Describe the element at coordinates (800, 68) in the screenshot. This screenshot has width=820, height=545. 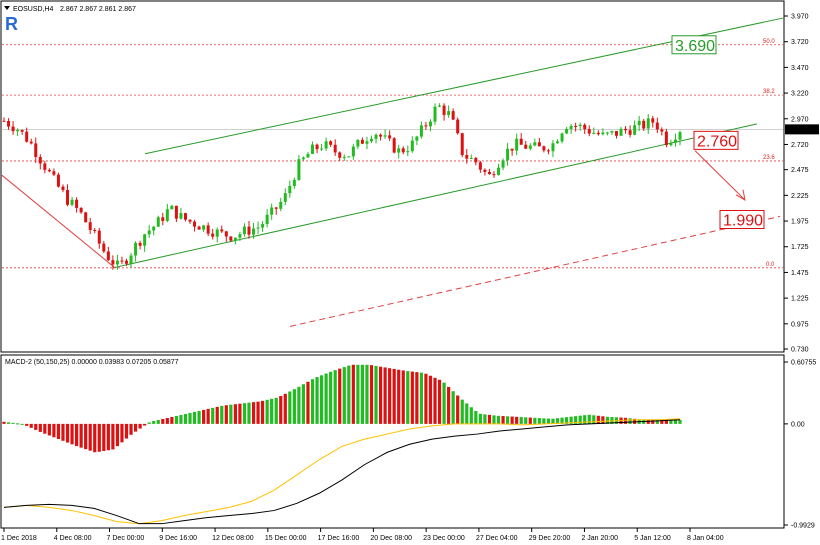
I see `y-tick-label: 3.470` at that location.